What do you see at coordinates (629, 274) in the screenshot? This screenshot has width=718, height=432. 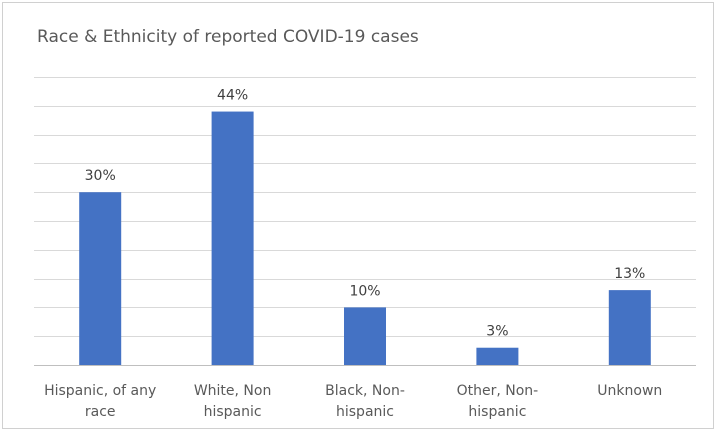 I see `data-label: 13%` at bounding box center [629, 274].